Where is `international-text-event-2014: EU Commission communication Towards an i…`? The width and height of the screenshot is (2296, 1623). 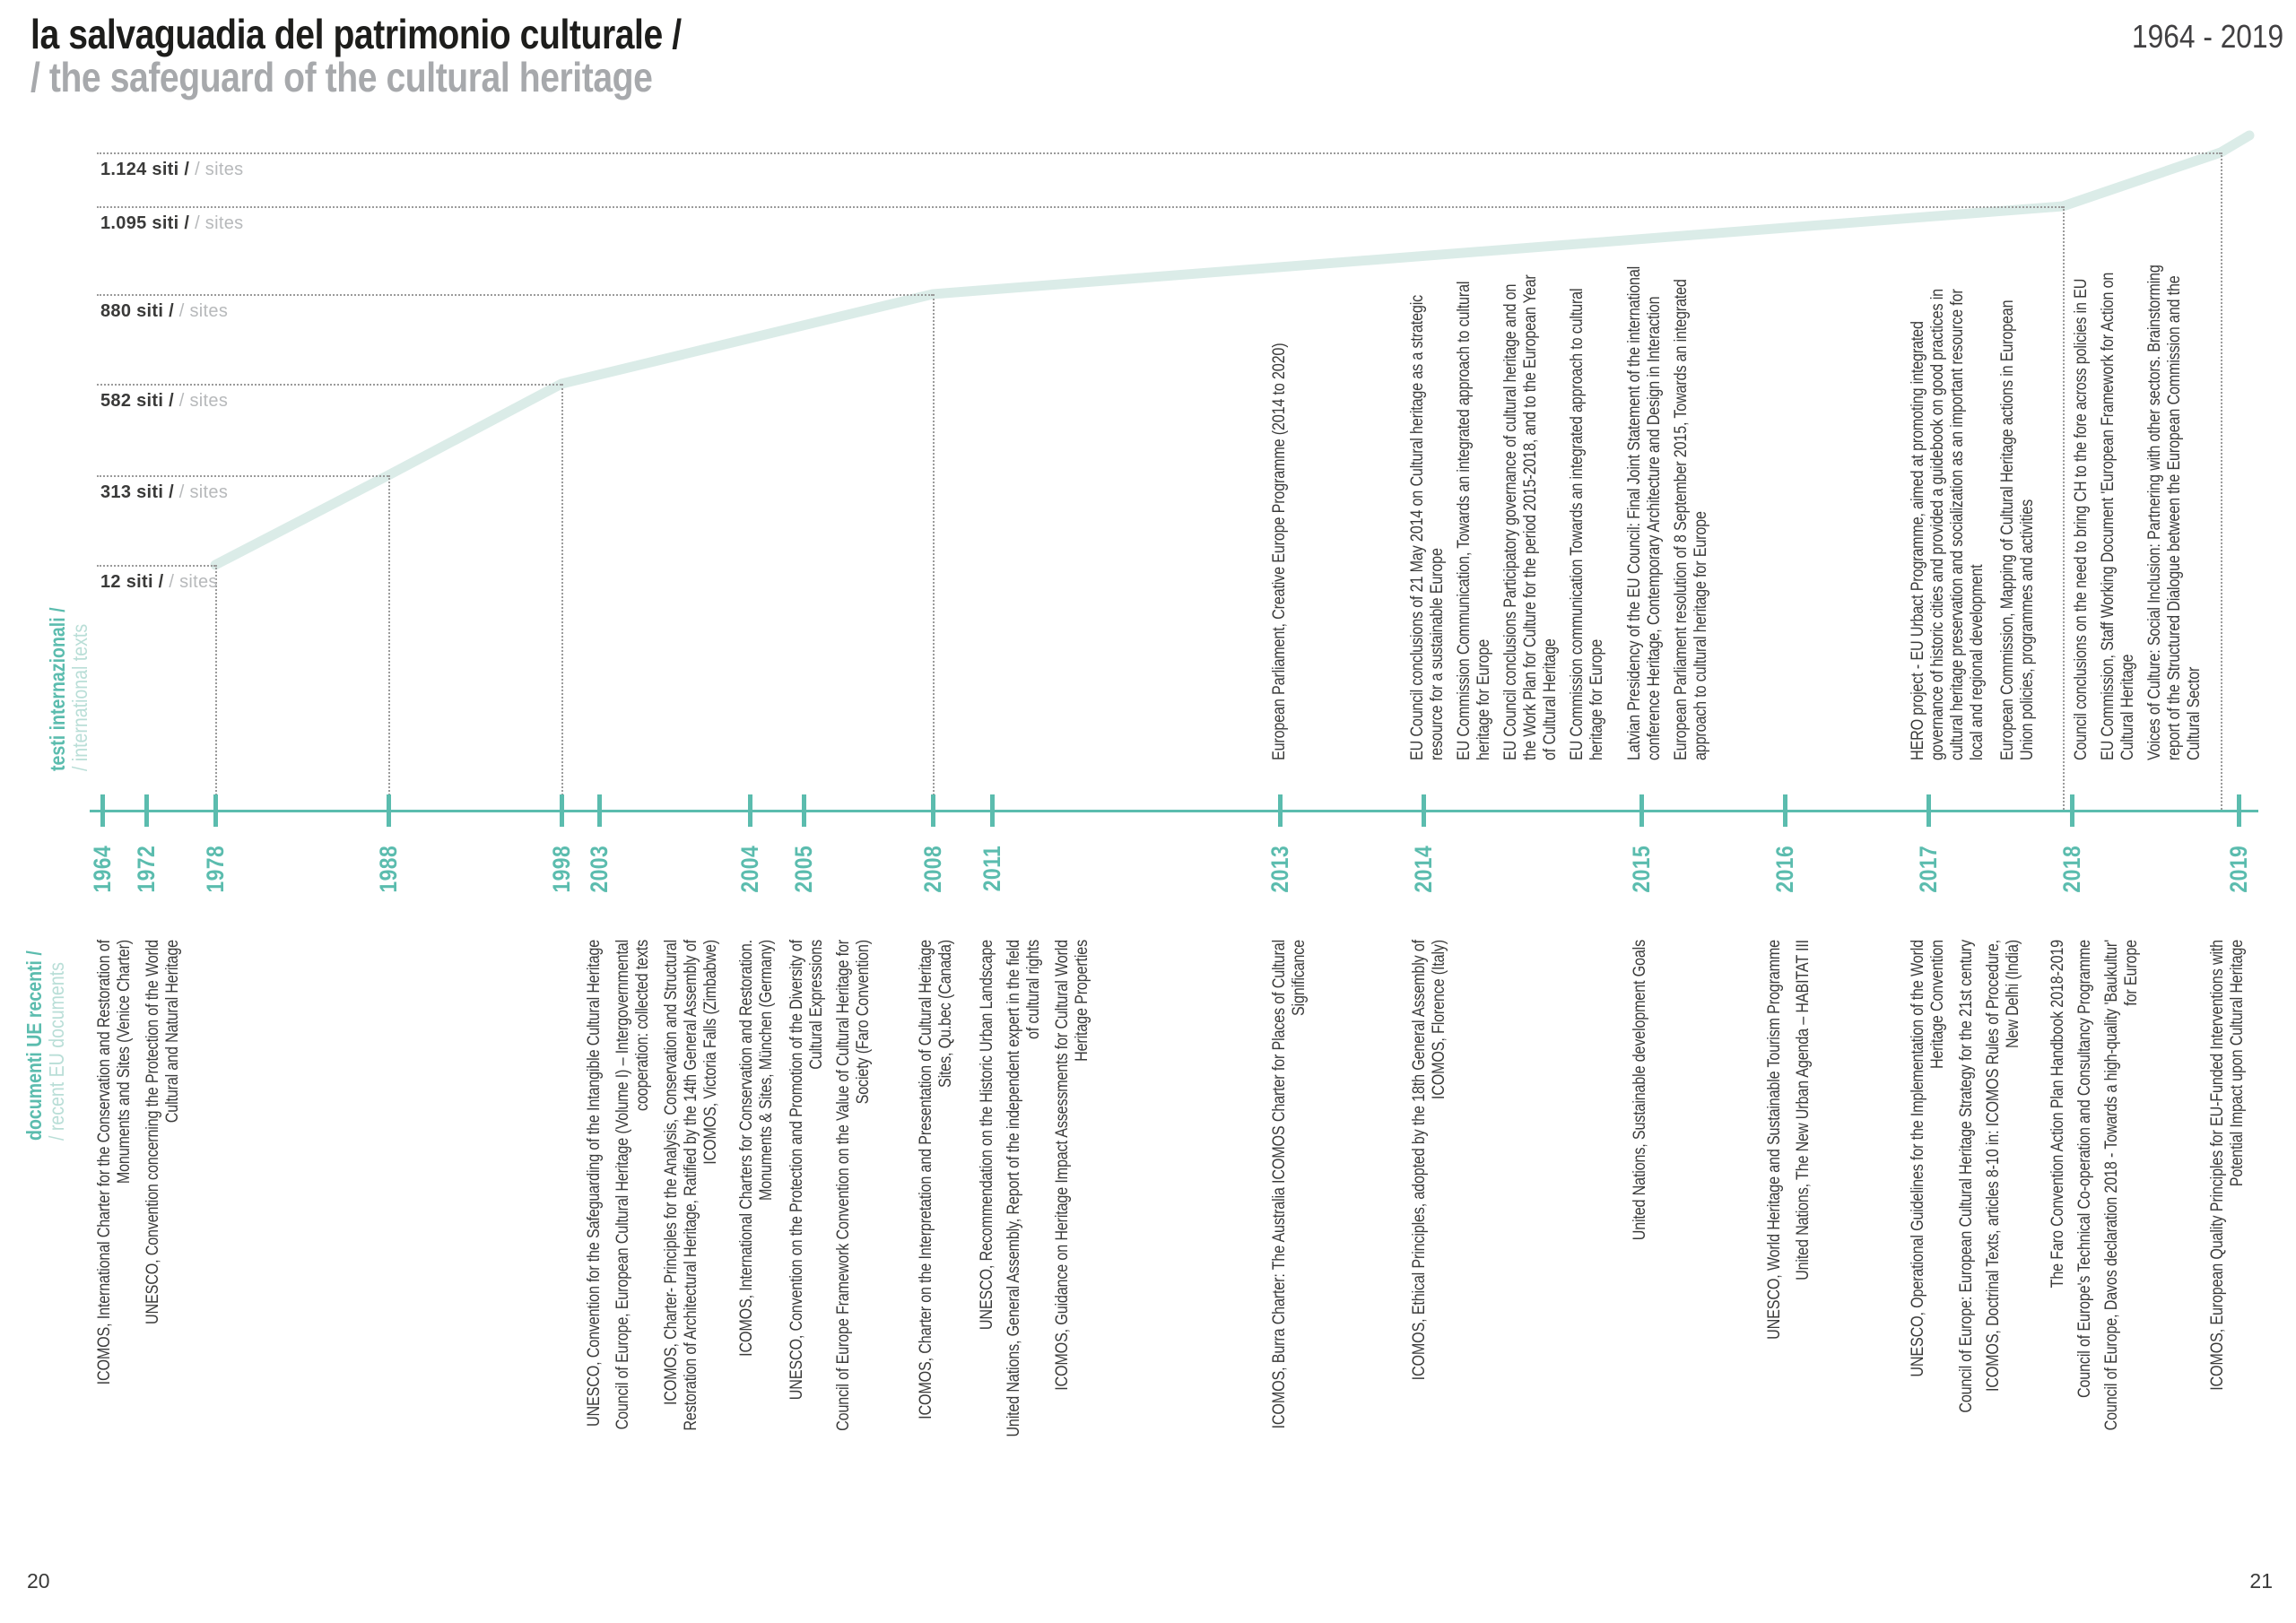 international-text-event-2014: EU Commission communication Towards an i… is located at coordinates (1587, 471).